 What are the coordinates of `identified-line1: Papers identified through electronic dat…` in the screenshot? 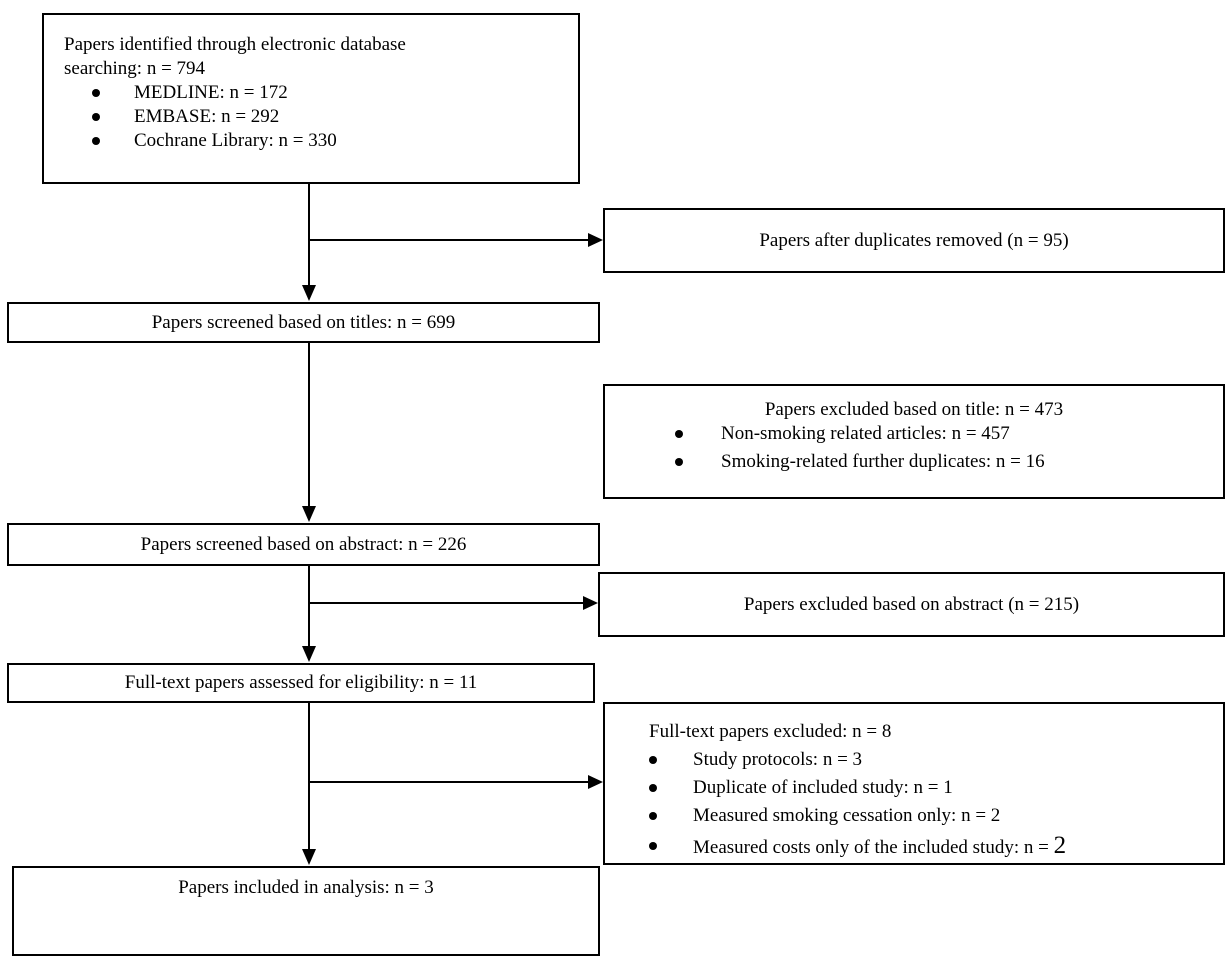 It's located at (235, 44).